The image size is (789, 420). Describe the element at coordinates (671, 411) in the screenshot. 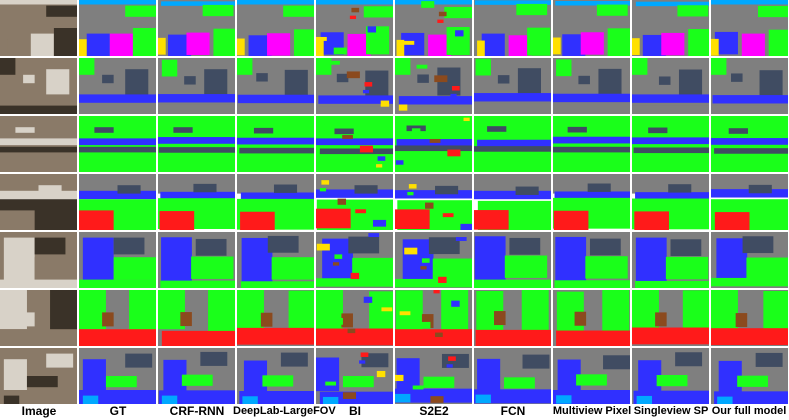

I see `column-label-singleview-sp: Singleview SP` at that location.